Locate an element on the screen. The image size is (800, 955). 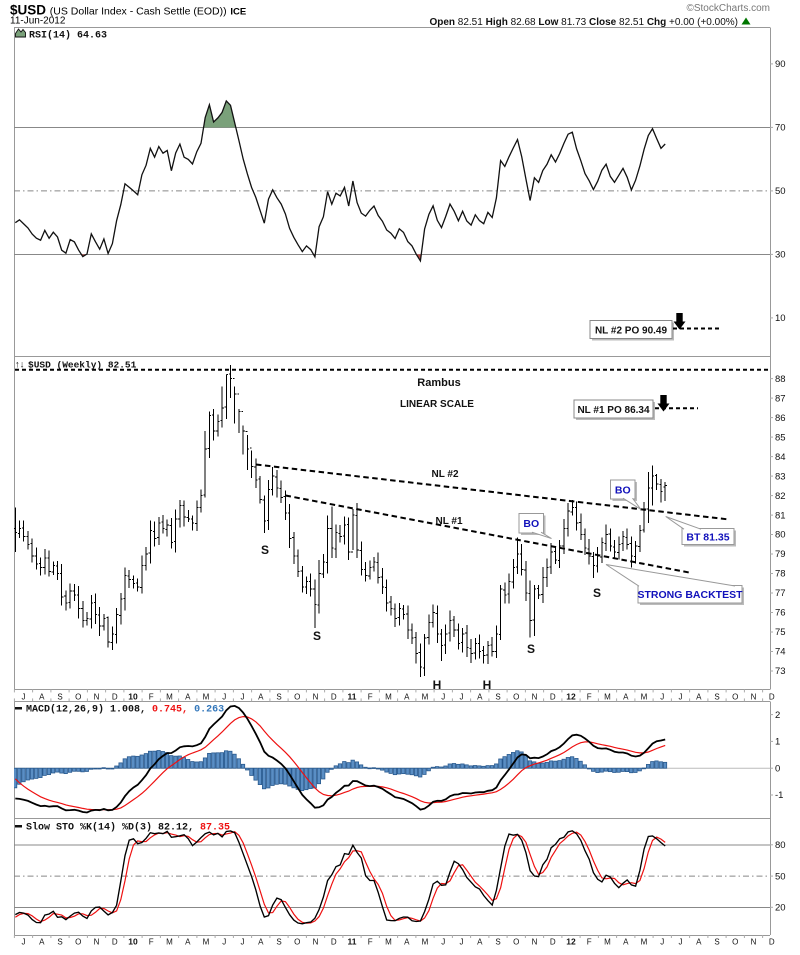
svg-text: 1 is located at coordinates (777, 742).